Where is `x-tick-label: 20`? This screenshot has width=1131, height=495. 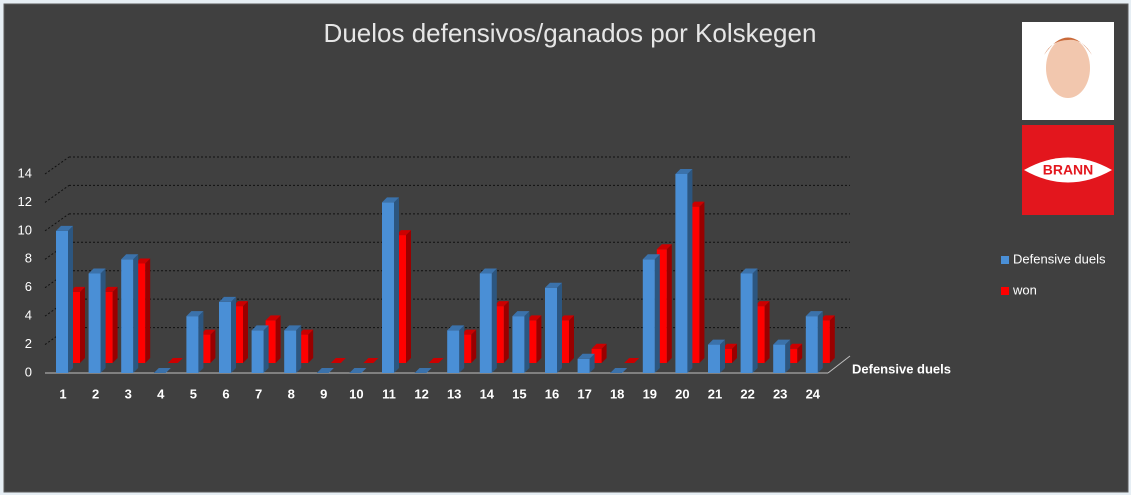
x-tick-label: 20 is located at coordinates (682, 393).